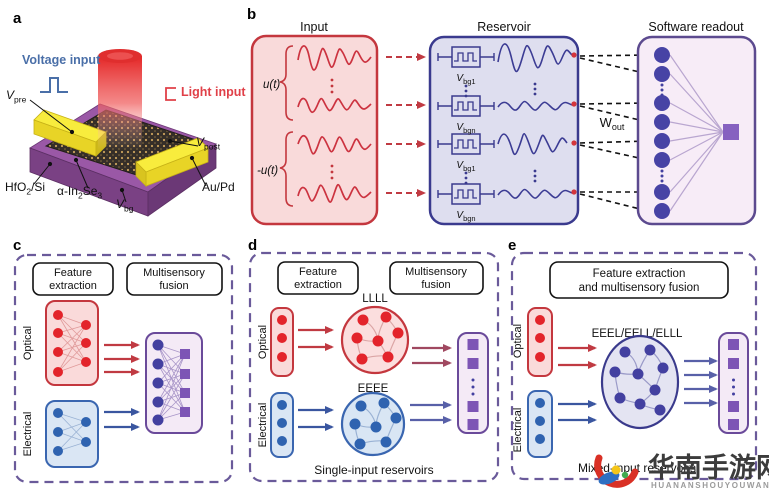  I want to click on eeee-label: EEEE, so click(373, 389).